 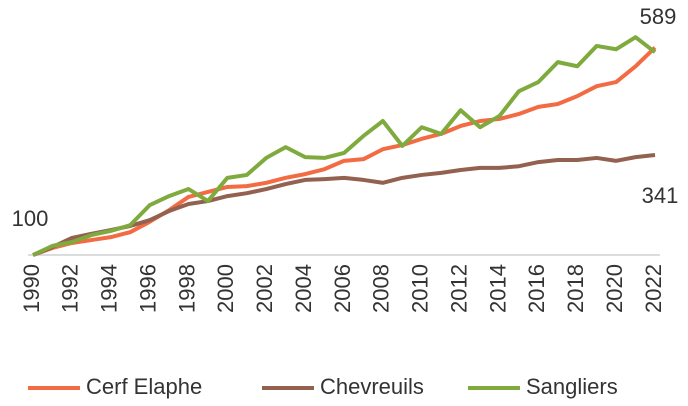 What do you see at coordinates (342, 288) in the screenshot?
I see `x-tick-label: 2006` at bounding box center [342, 288].